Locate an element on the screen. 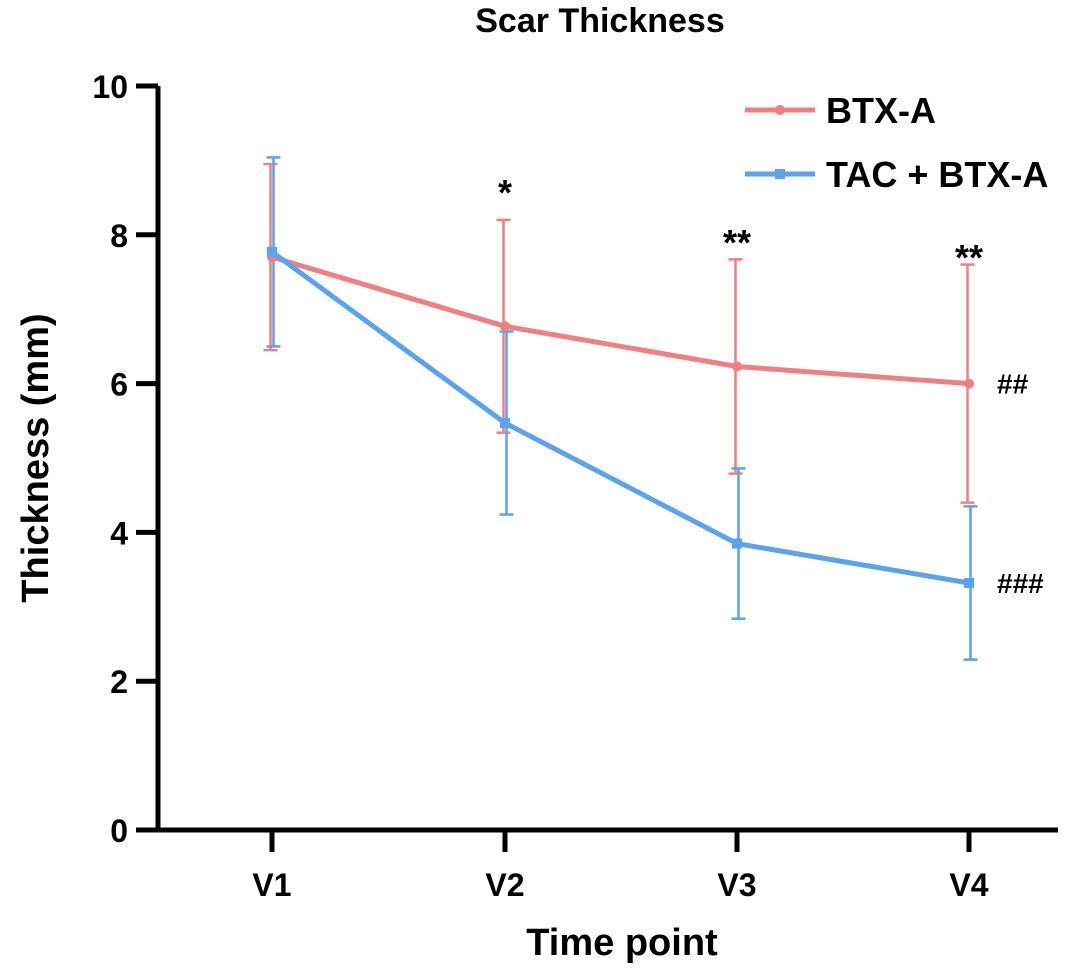  x-tick-label: V4 is located at coordinates (968, 885).